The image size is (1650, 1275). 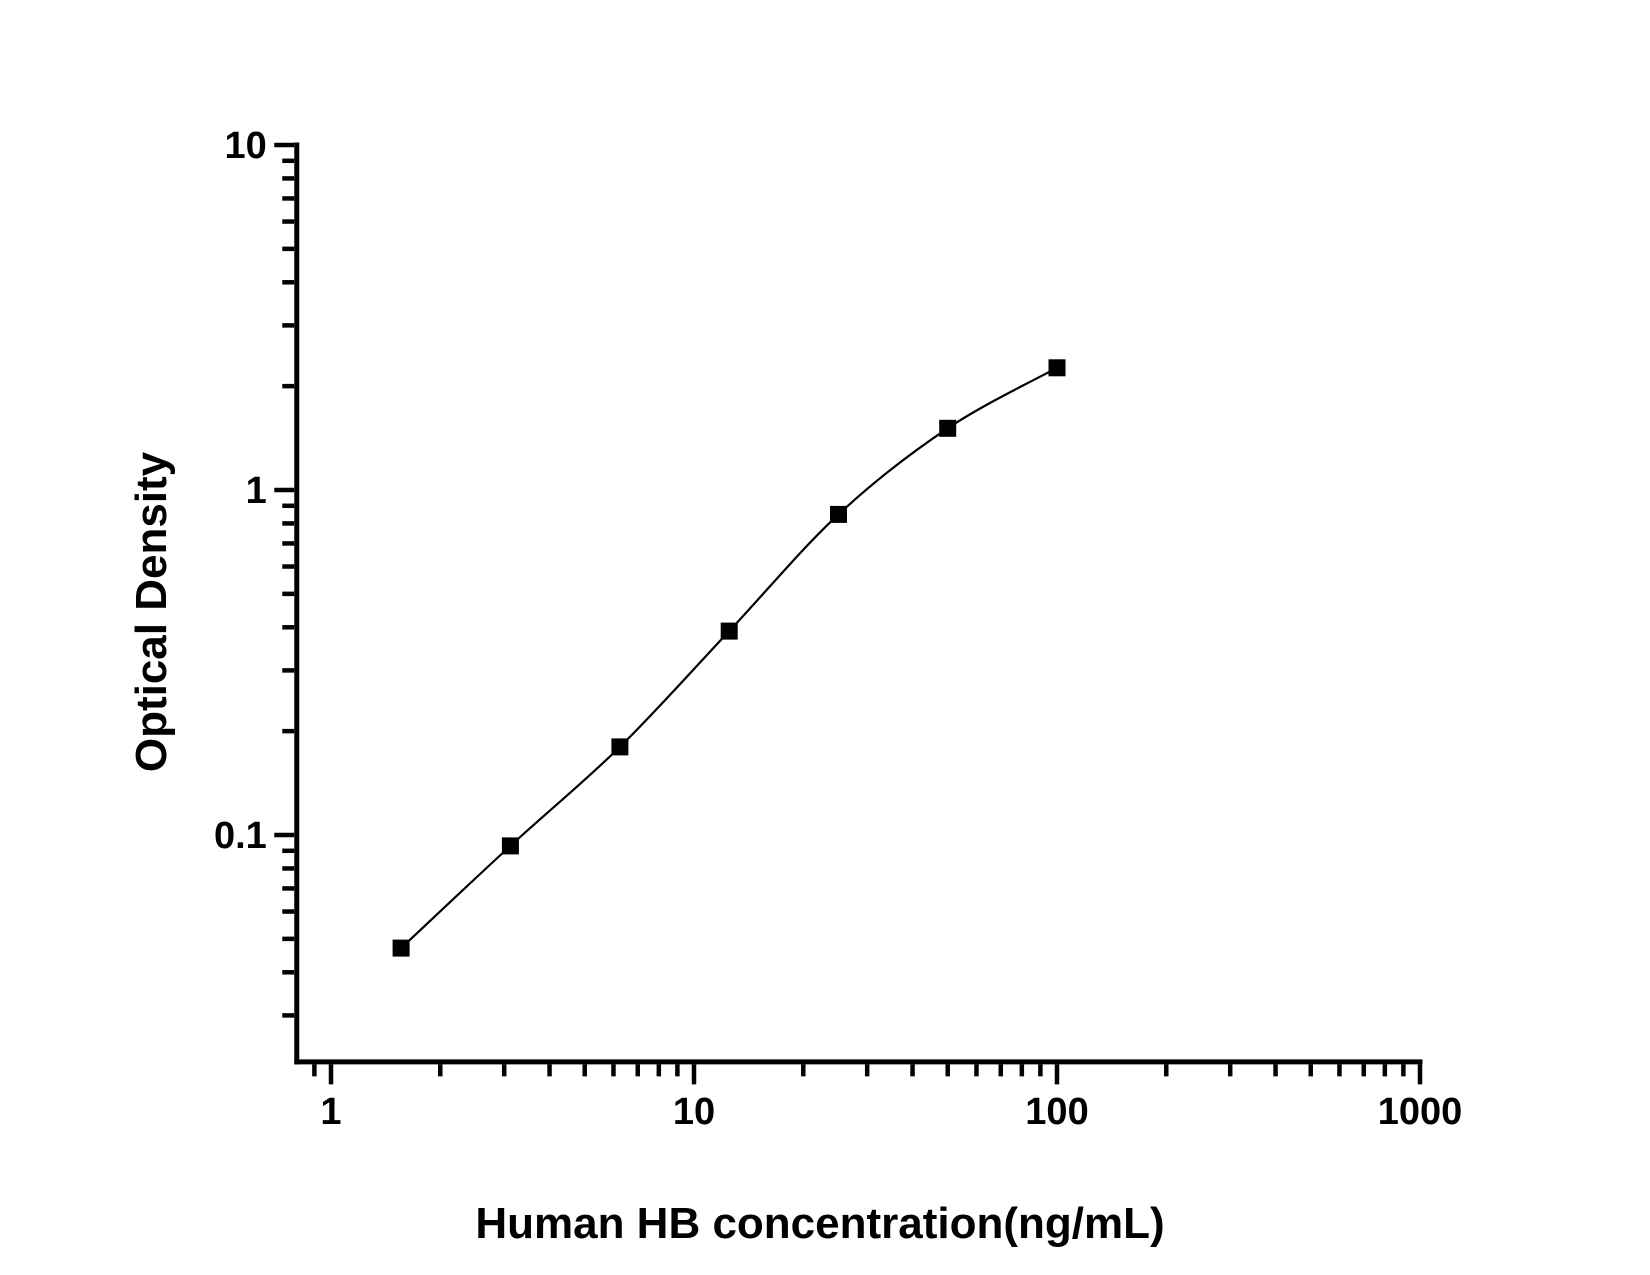 I want to click on x-tick-label: 1000, so click(x=1420, y=1112).